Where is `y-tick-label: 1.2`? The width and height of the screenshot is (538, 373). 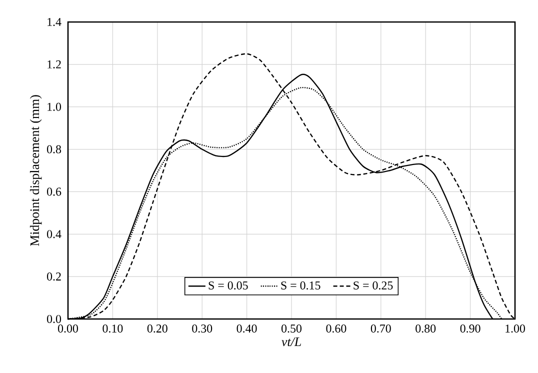 y-tick-label: 1.2 is located at coordinates (54, 64).